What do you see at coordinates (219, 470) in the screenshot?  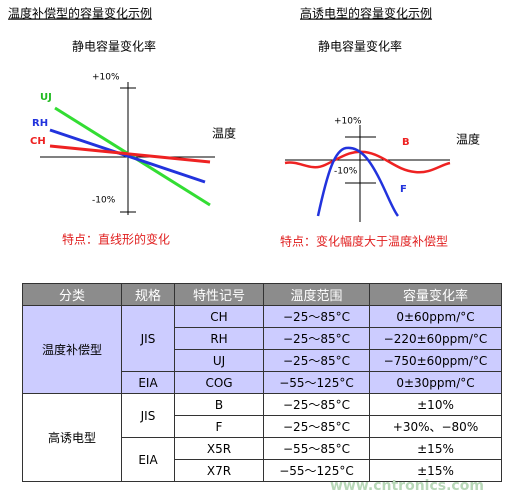 I see `cell: X7R` at bounding box center [219, 470].